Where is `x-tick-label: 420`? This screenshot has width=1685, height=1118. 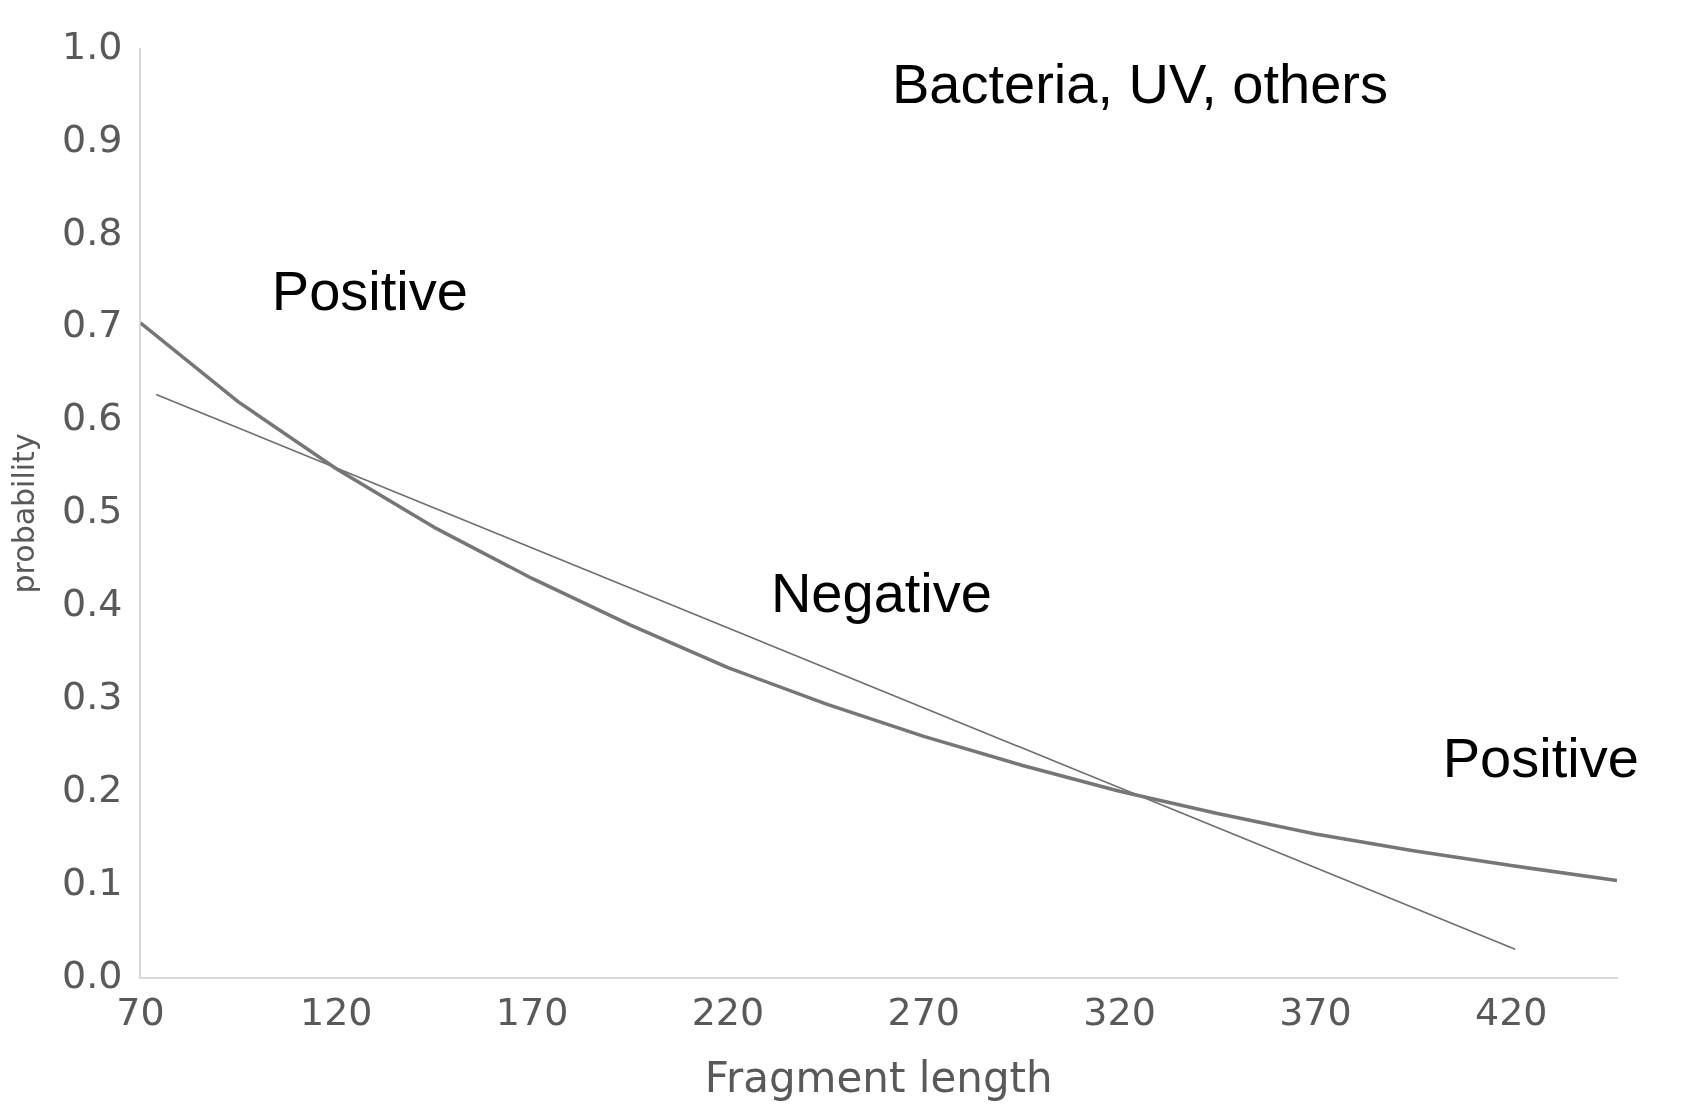 x-tick-label: 420 is located at coordinates (1511, 1011).